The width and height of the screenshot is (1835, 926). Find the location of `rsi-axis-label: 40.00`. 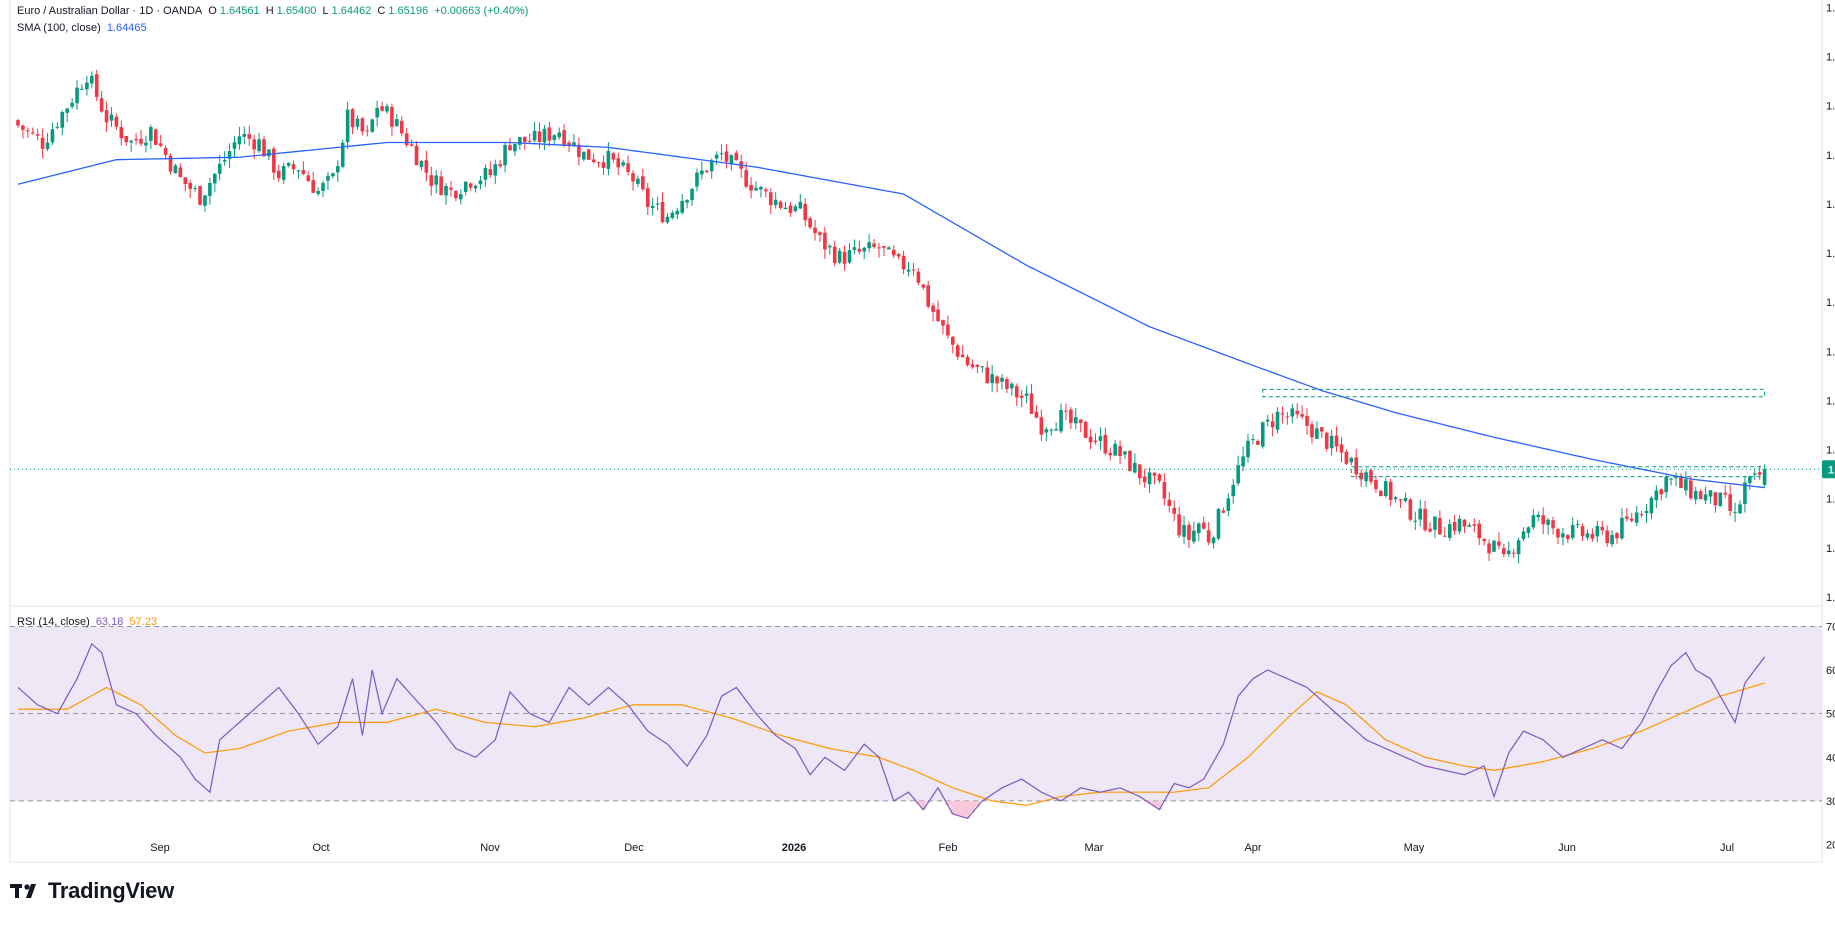

rsi-axis-label: 40.00 is located at coordinates (1830, 758).